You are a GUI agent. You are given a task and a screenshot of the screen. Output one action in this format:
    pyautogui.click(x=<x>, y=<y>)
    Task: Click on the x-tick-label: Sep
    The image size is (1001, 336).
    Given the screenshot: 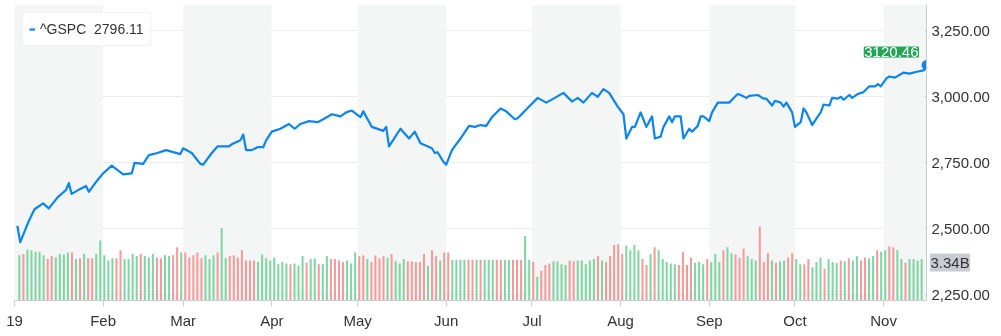 What is the action you would take?
    pyautogui.click(x=709, y=320)
    